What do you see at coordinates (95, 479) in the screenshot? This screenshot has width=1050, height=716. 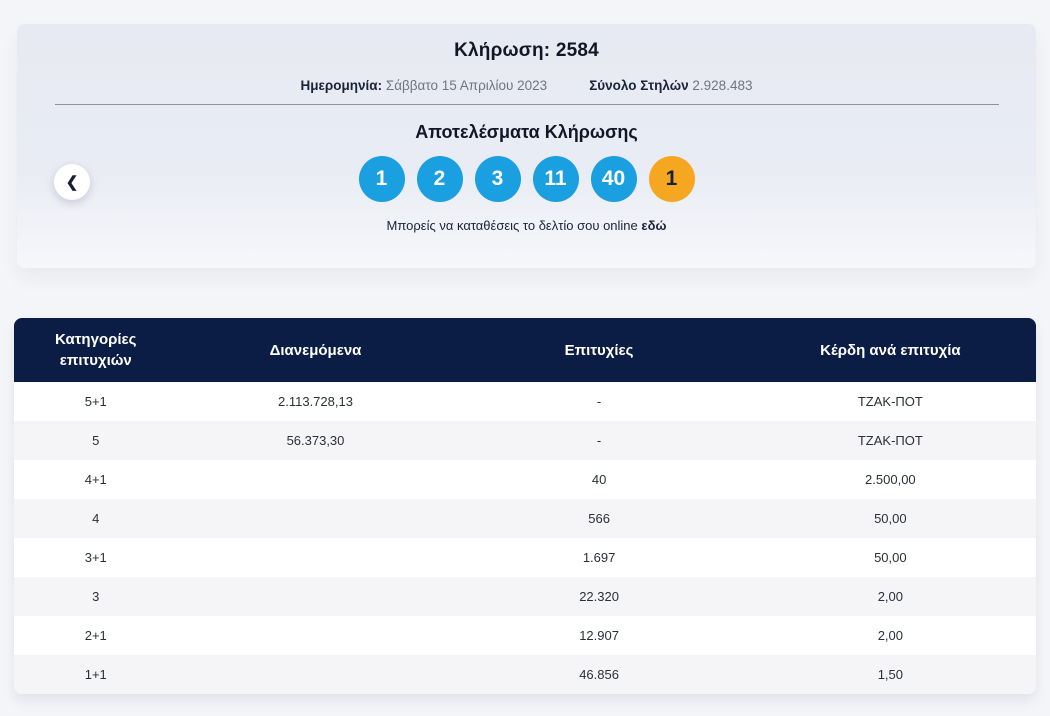 I see `cell-category: 4+1` at bounding box center [95, 479].